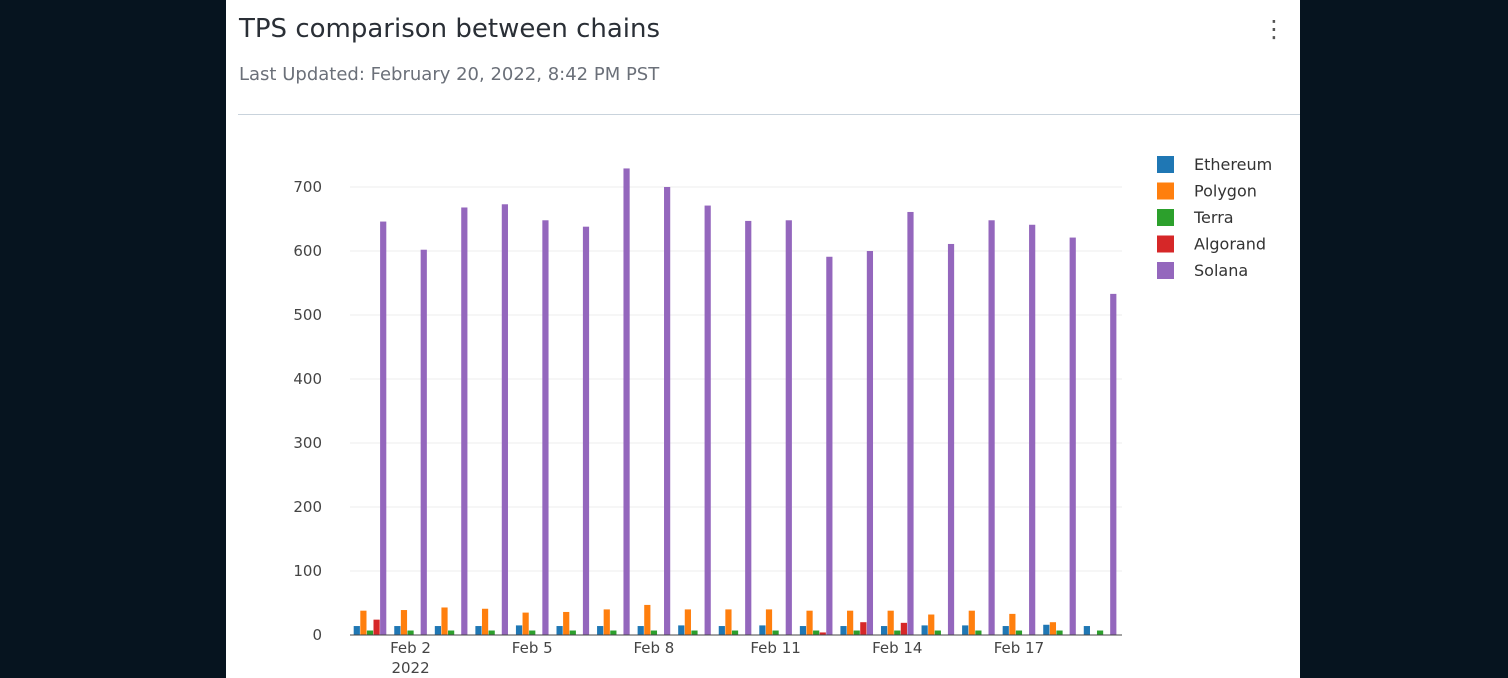 The height and width of the screenshot is (678, 1508). I want to click on y-tick-label: 200, so click(307, 507).